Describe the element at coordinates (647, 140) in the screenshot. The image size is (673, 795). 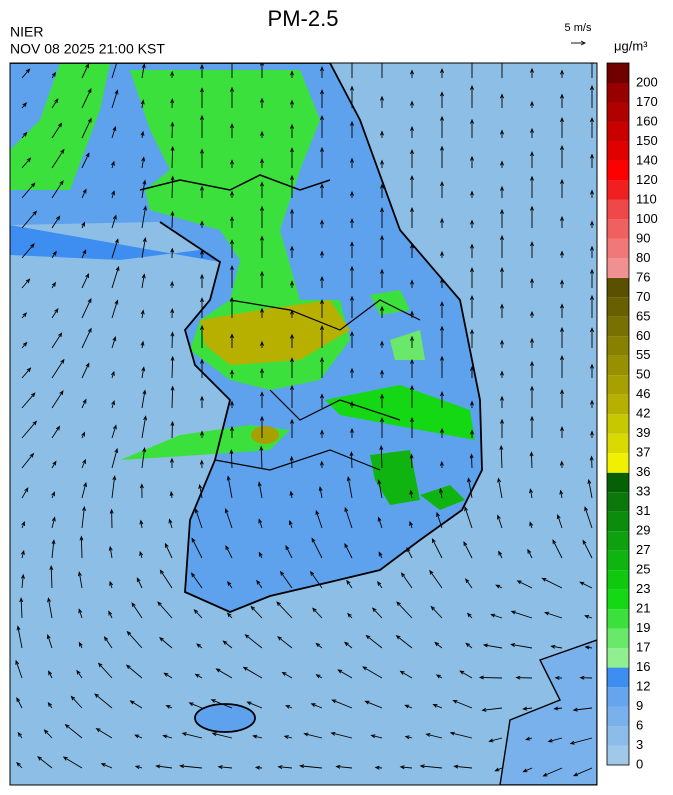
I see `colorbar-label: 150` at that location.